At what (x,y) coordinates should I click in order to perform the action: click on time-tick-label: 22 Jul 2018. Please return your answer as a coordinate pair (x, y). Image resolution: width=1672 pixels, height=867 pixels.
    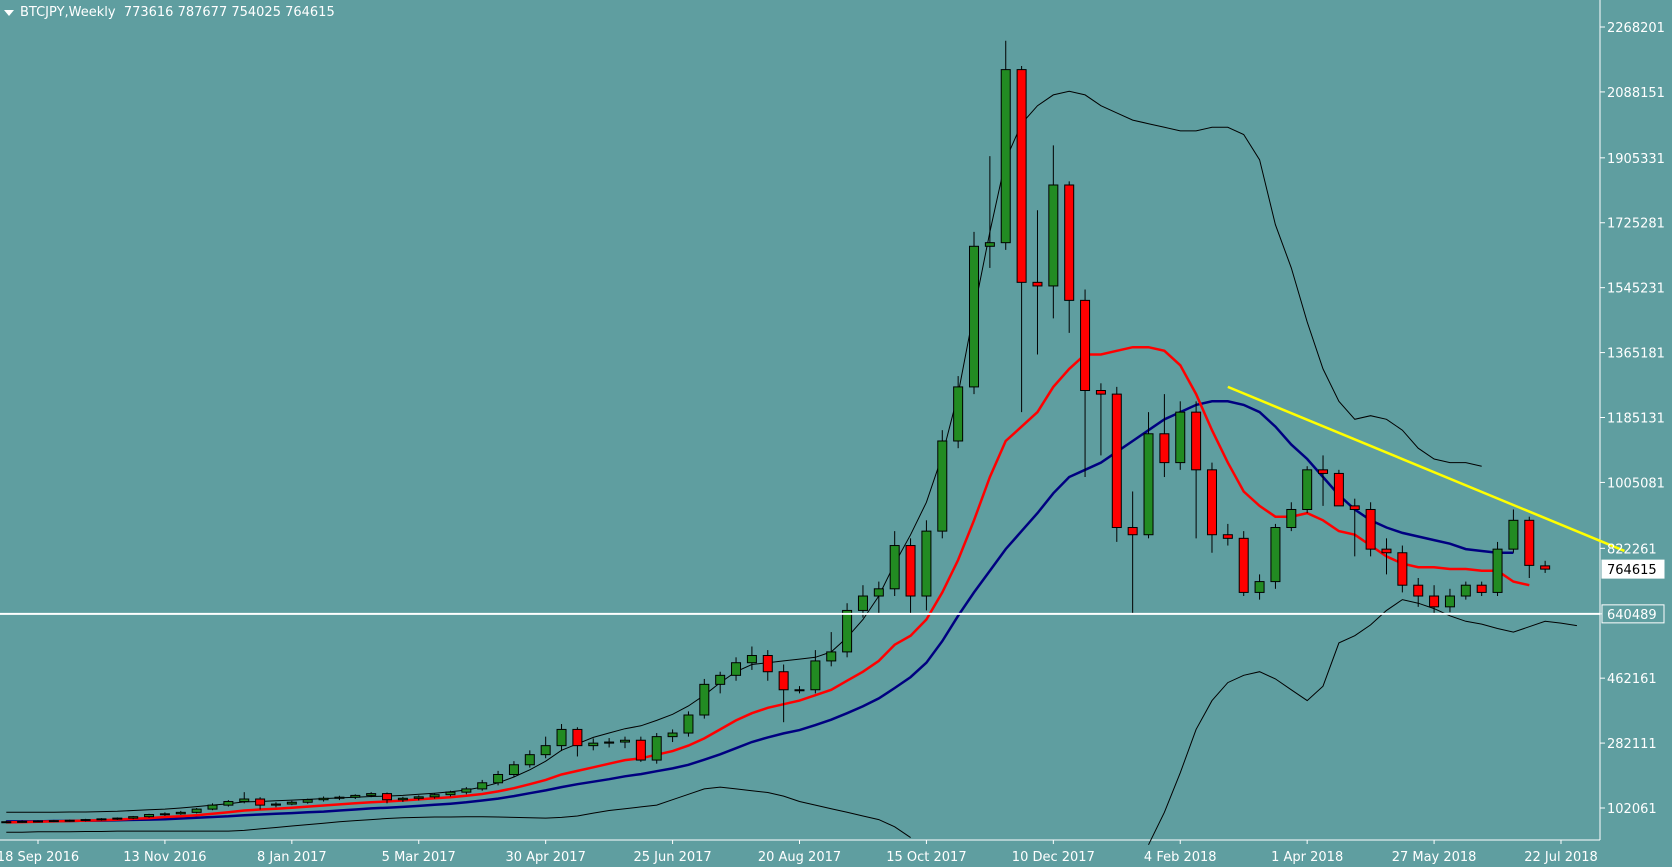
    Looking at the image, I should click on (1561, 857).